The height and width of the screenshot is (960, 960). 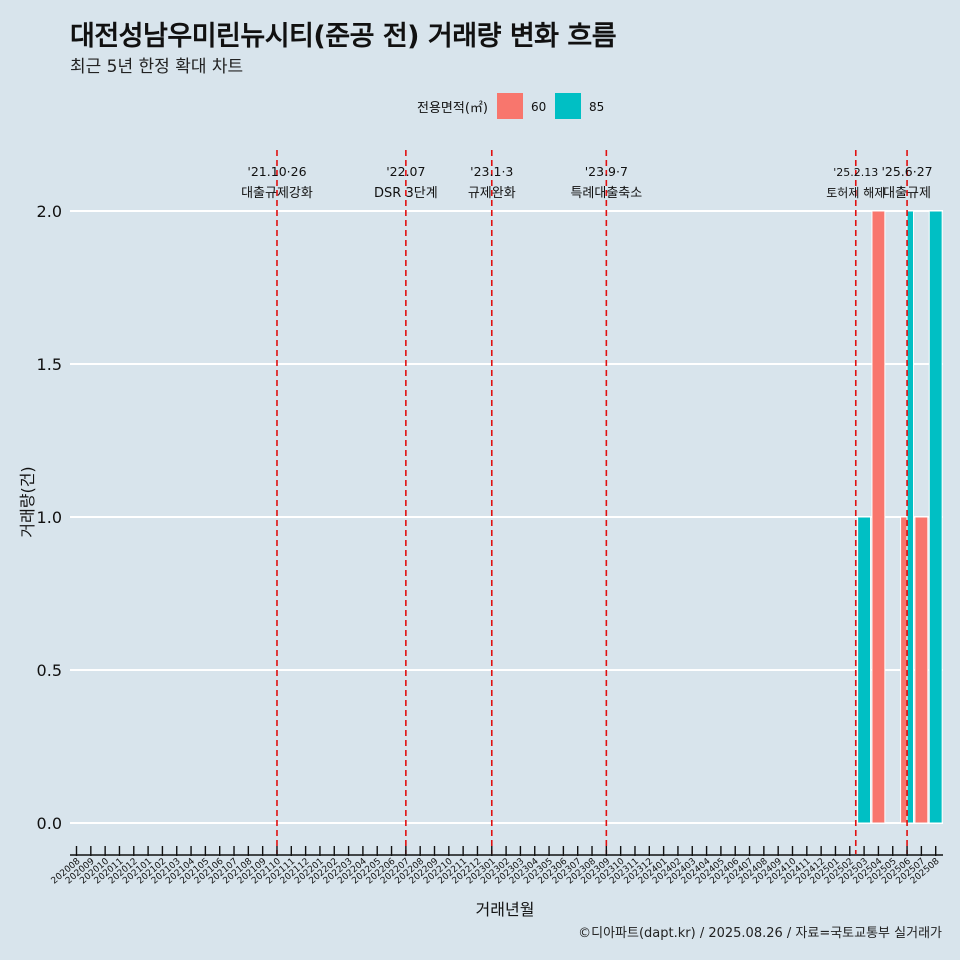 What do you see at coordinates (49, 823) in the screenshot?
I see `y-tick-label: 0.0` at bounding box center [49, 823].